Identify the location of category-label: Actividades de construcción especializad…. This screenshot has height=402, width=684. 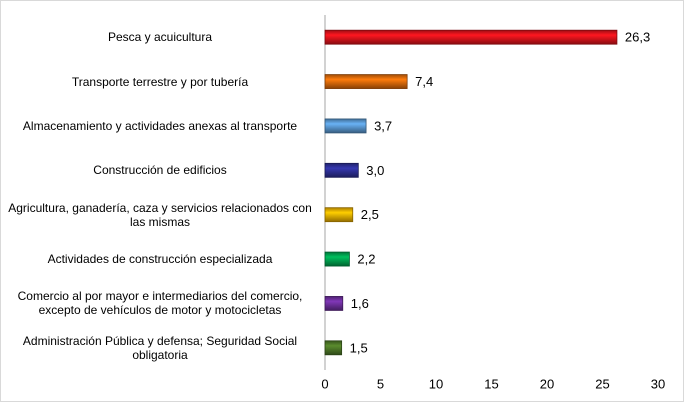
(160, 259).